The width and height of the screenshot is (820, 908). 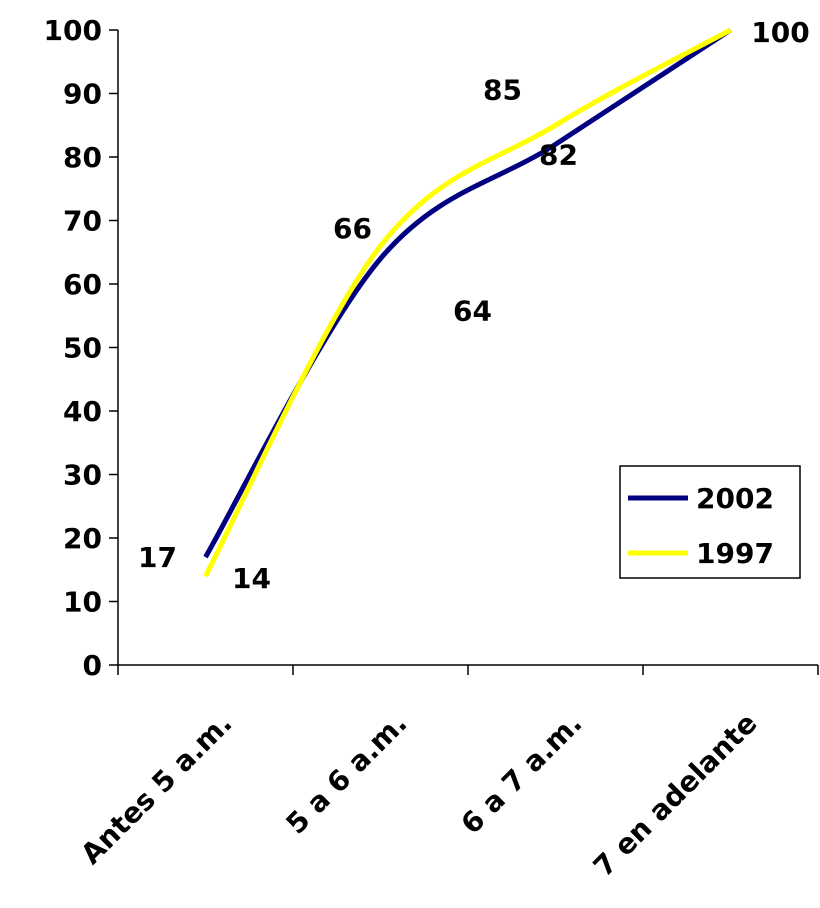 I want to click on y-tick-label: 100, so click(x=73, y=30).